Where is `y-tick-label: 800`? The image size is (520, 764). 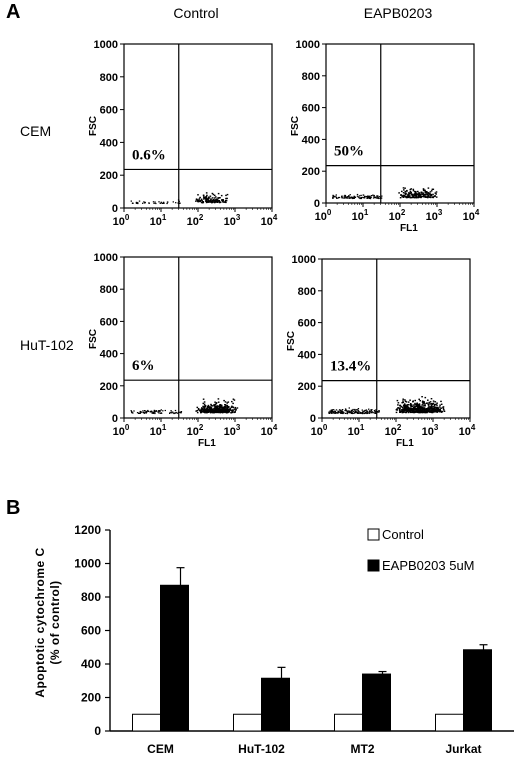 y-tick-label: 800 is located at coordinates (109, 78).